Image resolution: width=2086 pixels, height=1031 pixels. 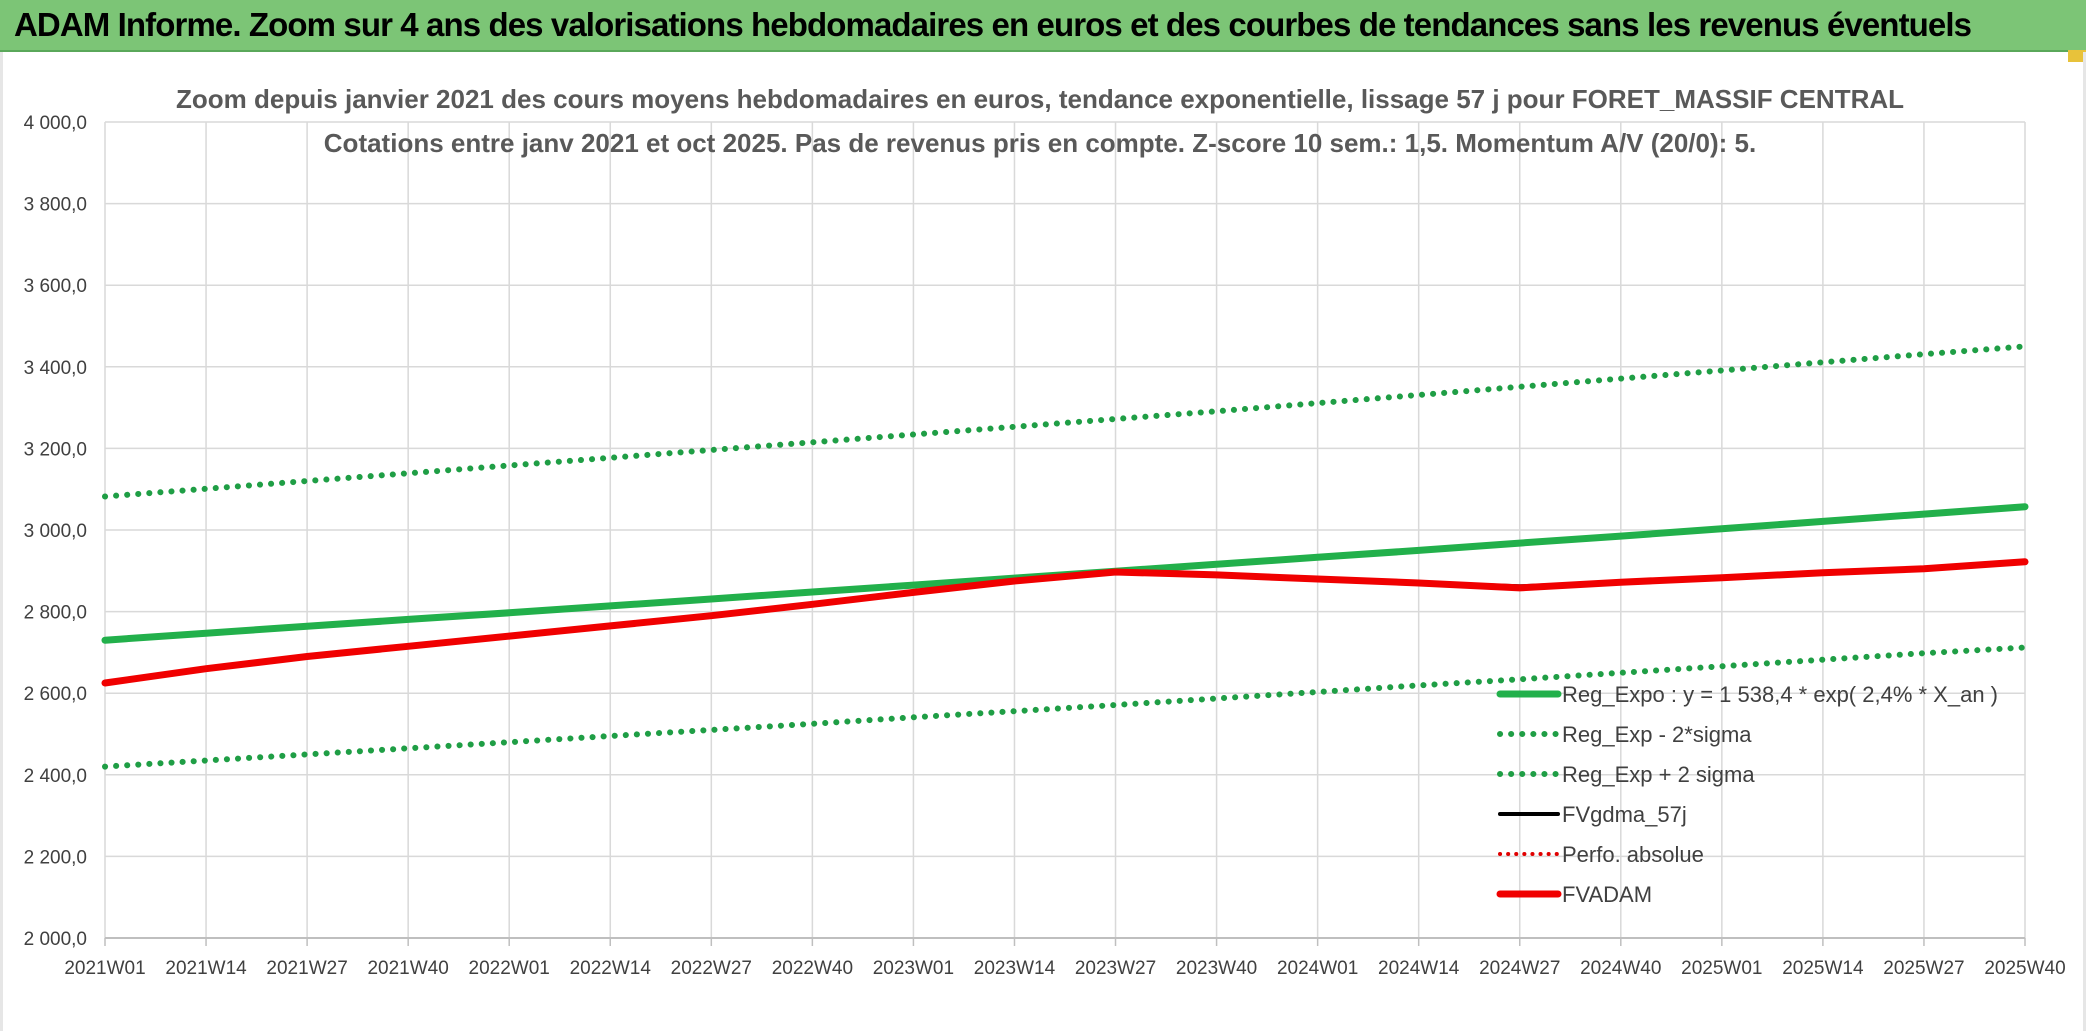 What do you see at coordinates (2077, 56) in the screenshot?
I see `corner-mark` at bounding box center [2077, 56].